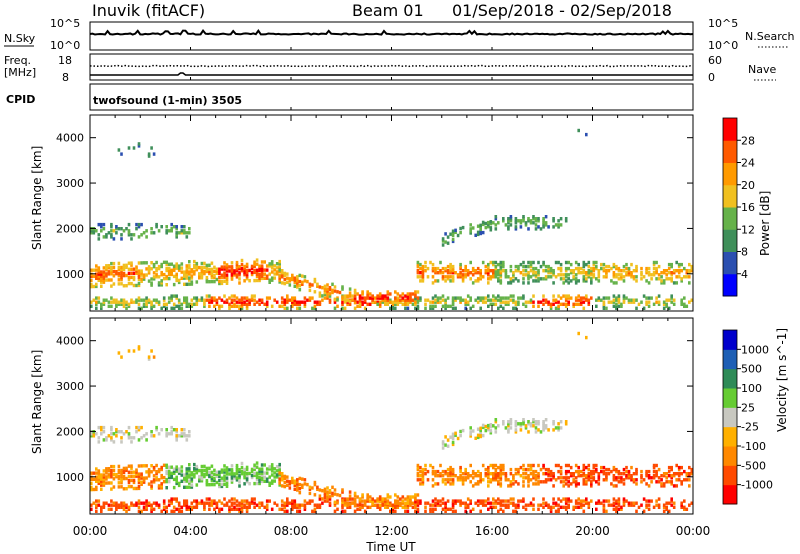 The image size is (800, 554). What do you see at coordinates (751, 388) in the screenshot?
I see `colorbar-tick-label: 100` at bounding box center [751, 388].